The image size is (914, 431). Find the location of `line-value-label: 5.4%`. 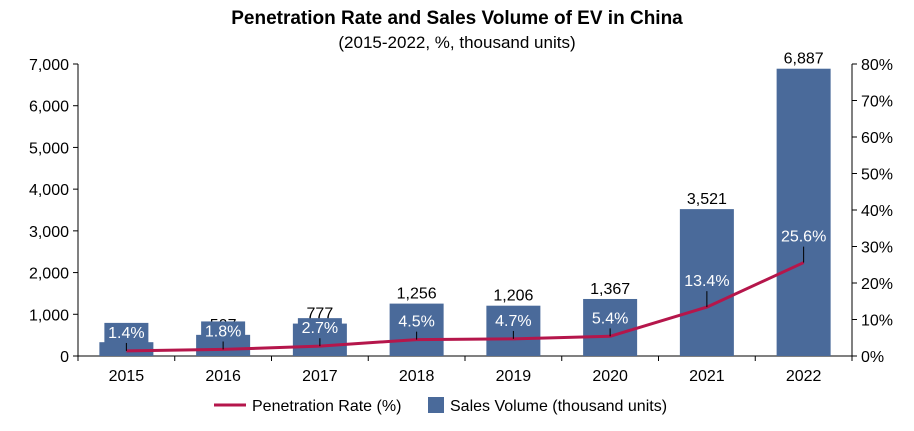

line-value-label: 5.4% is located at coordinates (610, 318).